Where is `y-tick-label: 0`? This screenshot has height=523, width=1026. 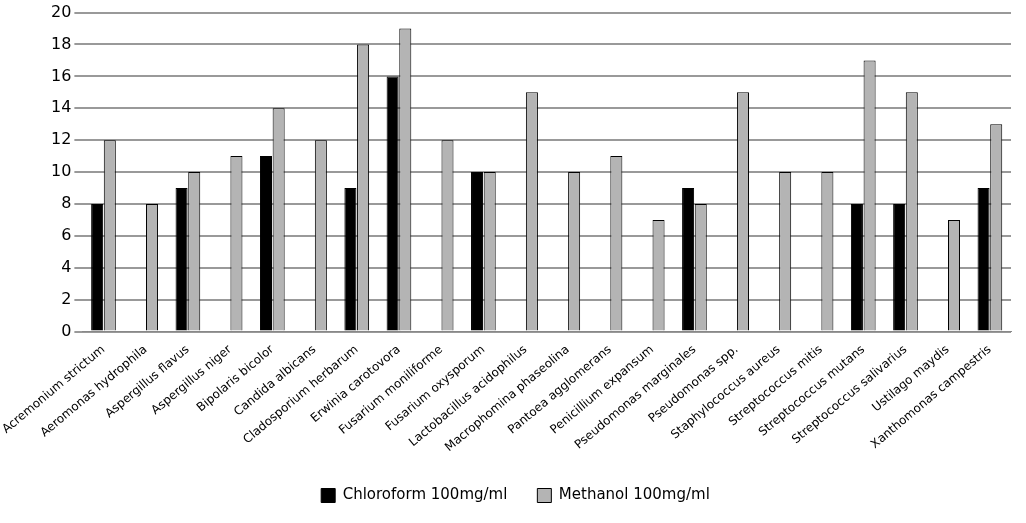 y-tick-label: 0 is located at coordinates (66, 330).